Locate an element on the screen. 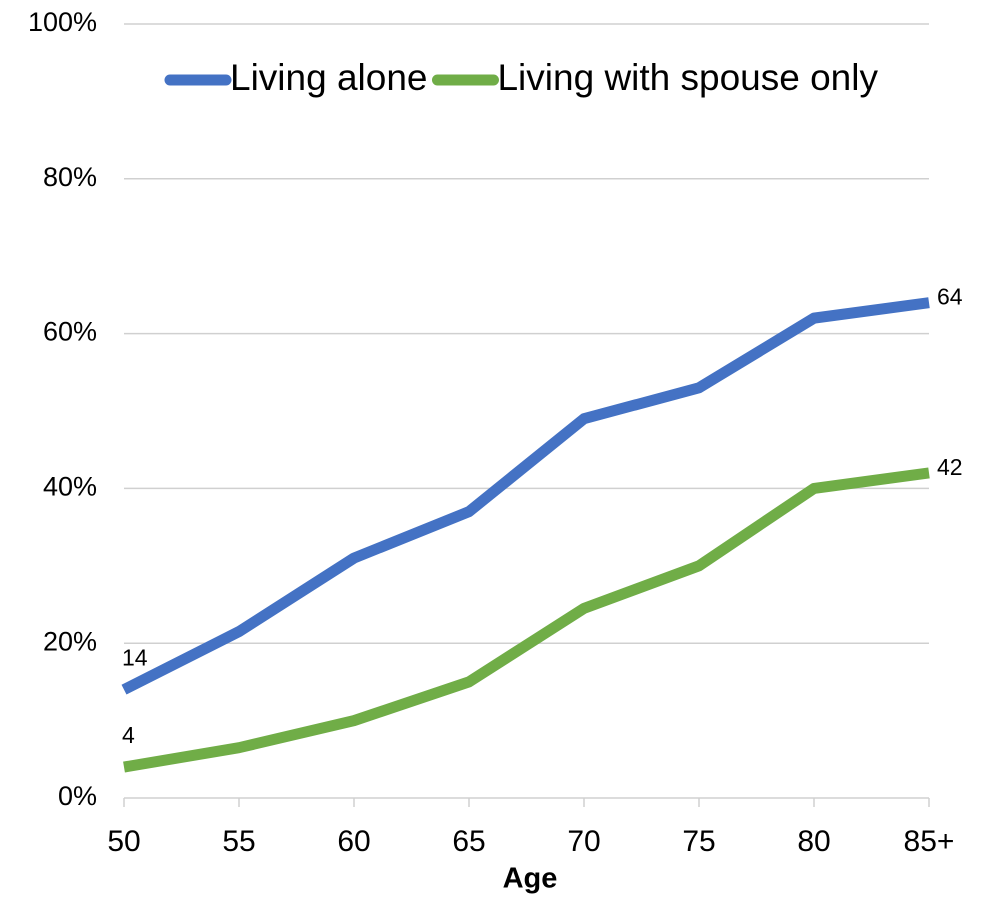 This screenshot has width=984, height=899. y-tick-label: 40% is located at coordinates (70, 487).